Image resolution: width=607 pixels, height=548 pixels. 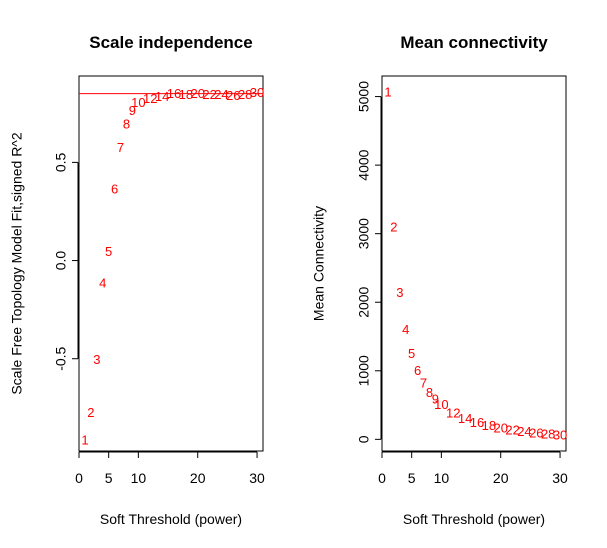 I want to click on chart-title: Scale independence, so click(x=170, y=42).